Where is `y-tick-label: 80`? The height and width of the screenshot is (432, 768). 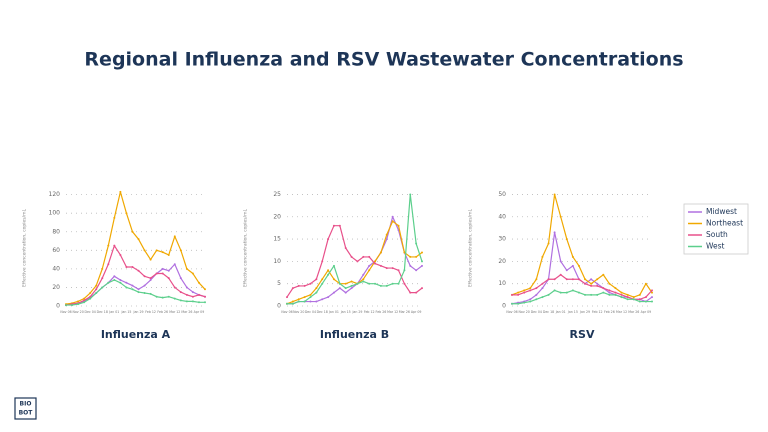
y-tick-label: 80 is located at coordinates (56, 231).